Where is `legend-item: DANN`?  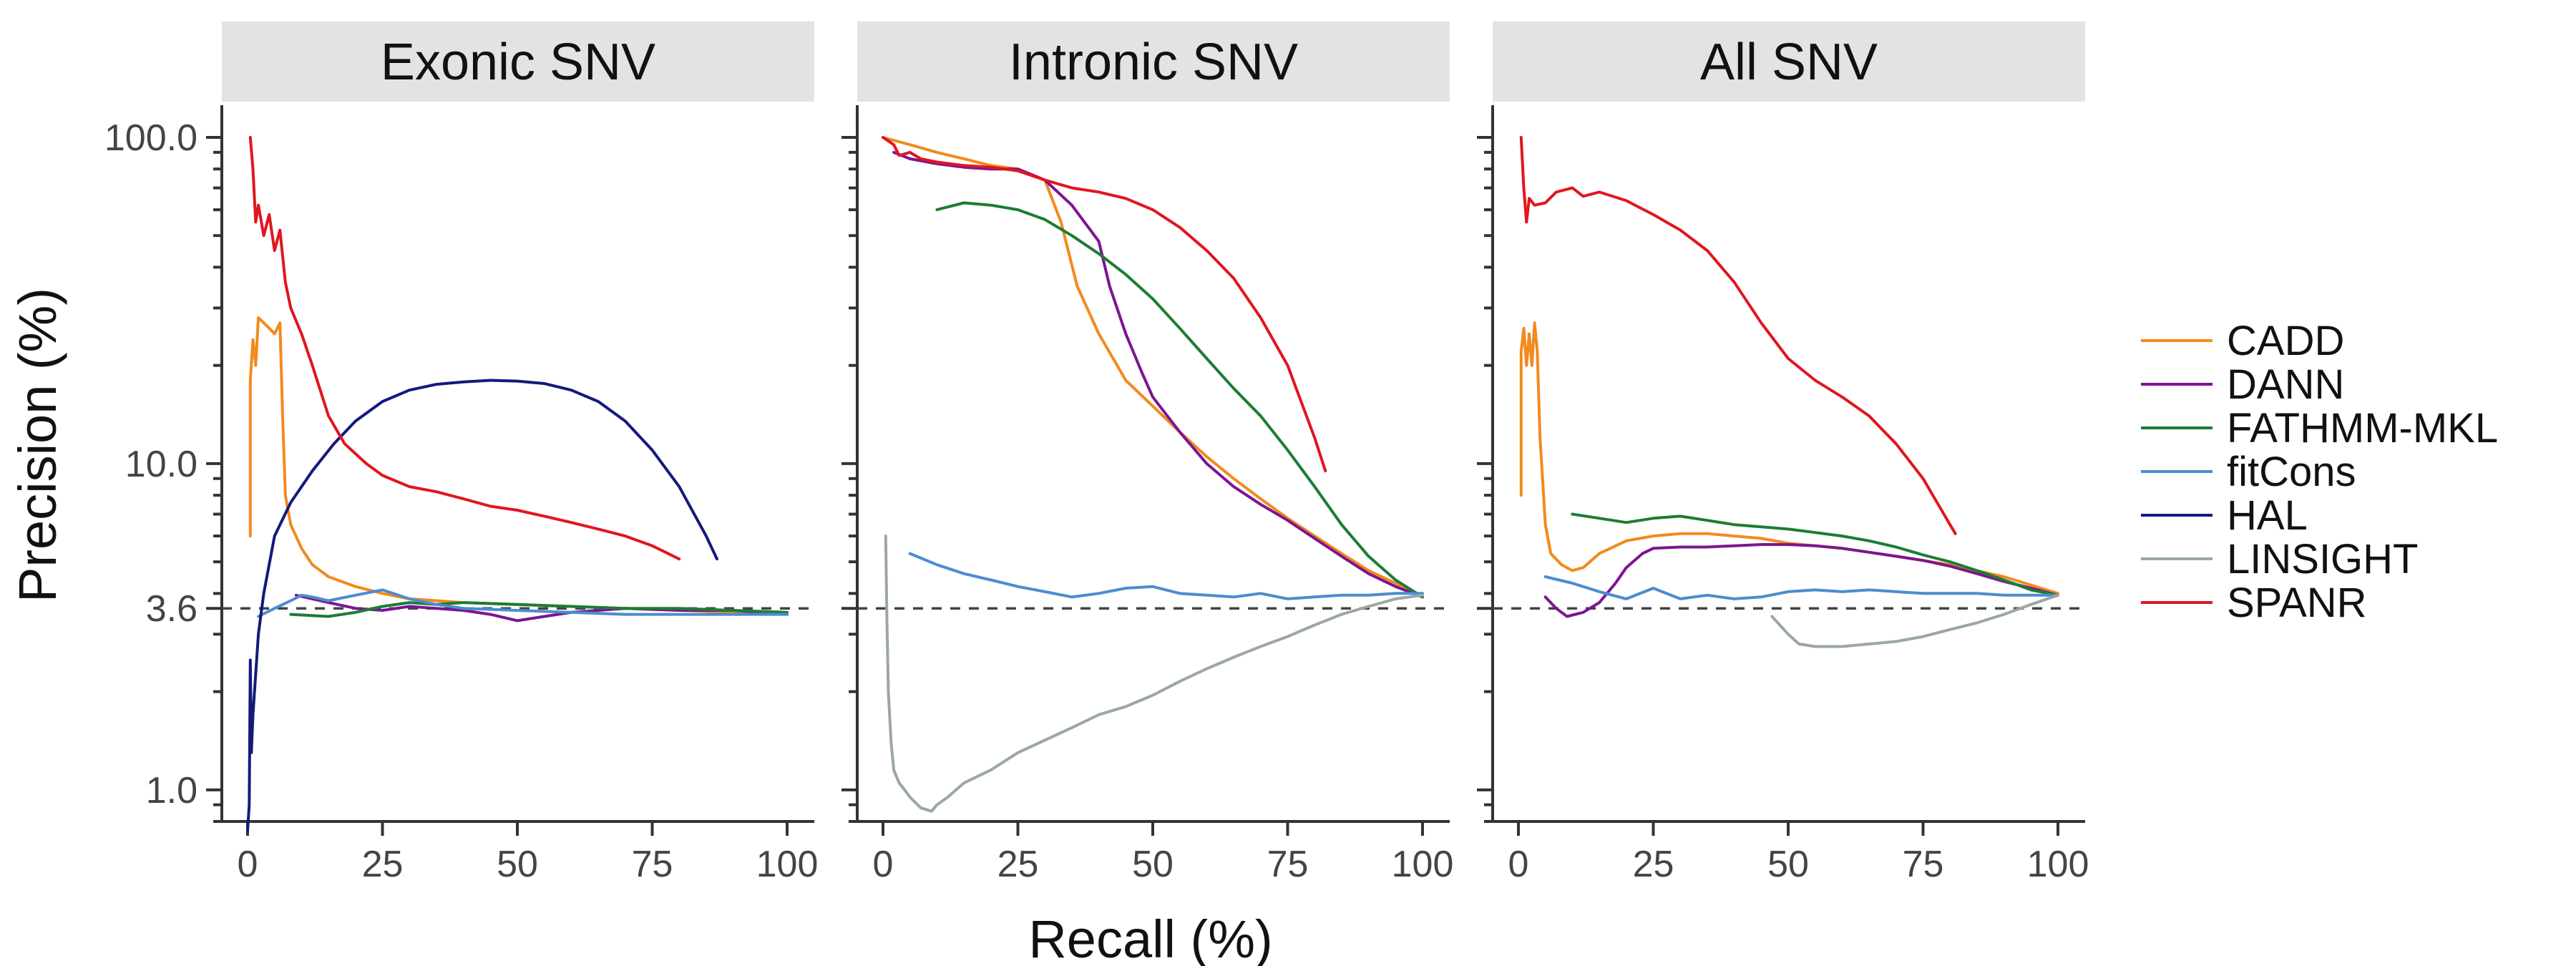
legend-item: DANN is located at coordinates (2242, 384).